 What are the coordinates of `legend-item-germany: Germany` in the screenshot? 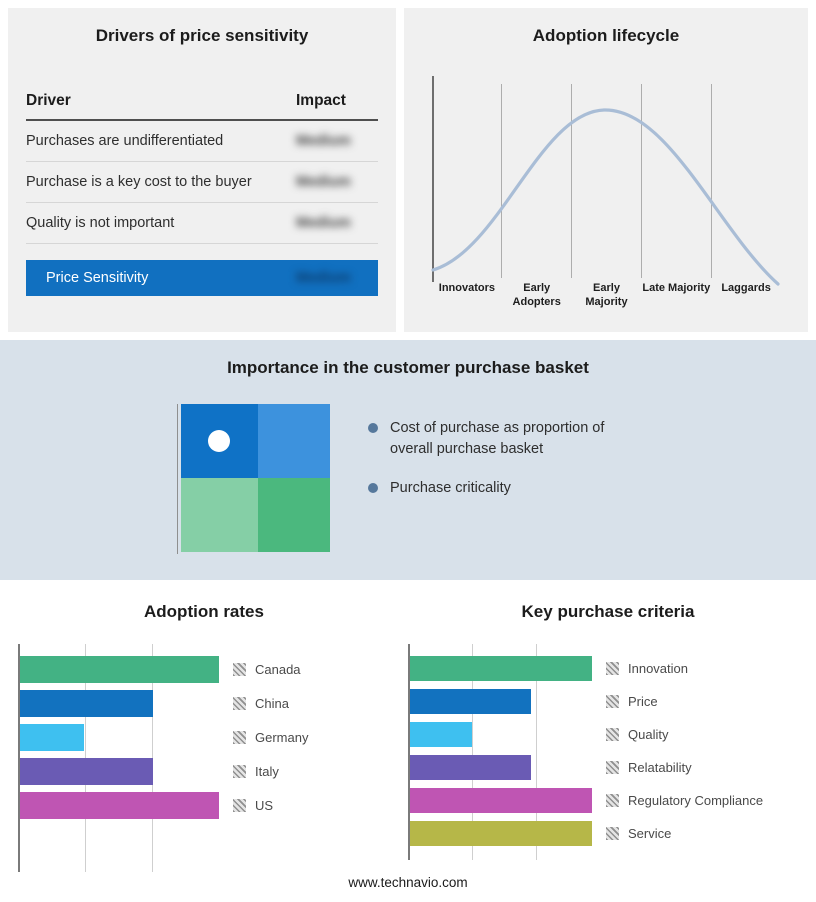 It's located at (270, 737).